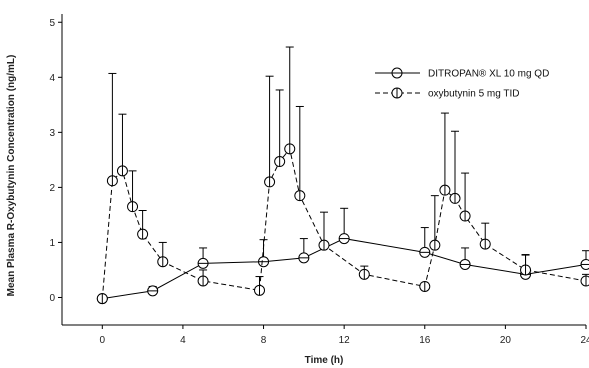  I want to click on legend: DITROPAN® XL 10 mg QD oxybutynin 5 mg TID, so click(462, 83).